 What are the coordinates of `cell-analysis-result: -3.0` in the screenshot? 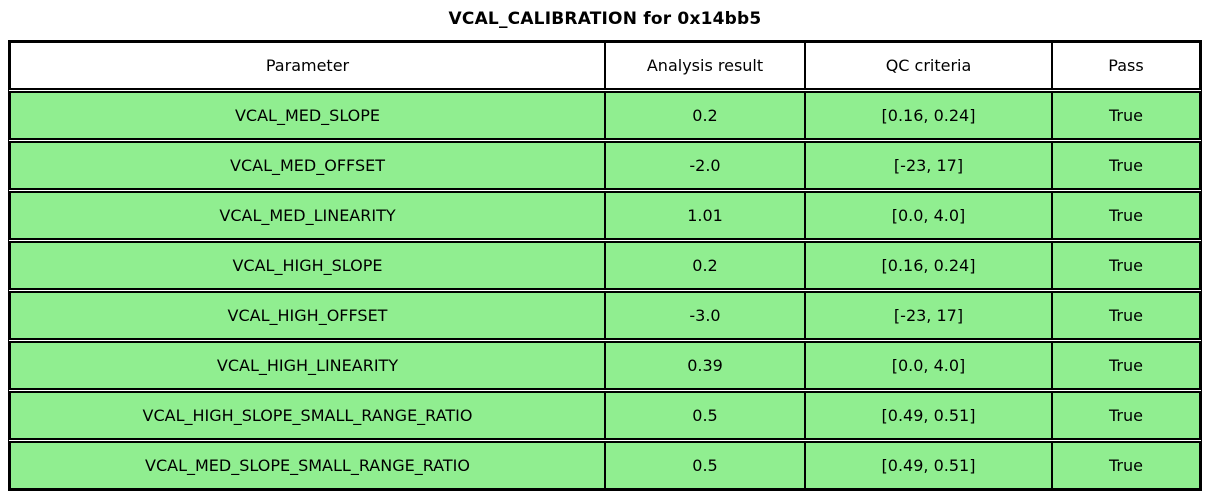 It's located at (706, 315).